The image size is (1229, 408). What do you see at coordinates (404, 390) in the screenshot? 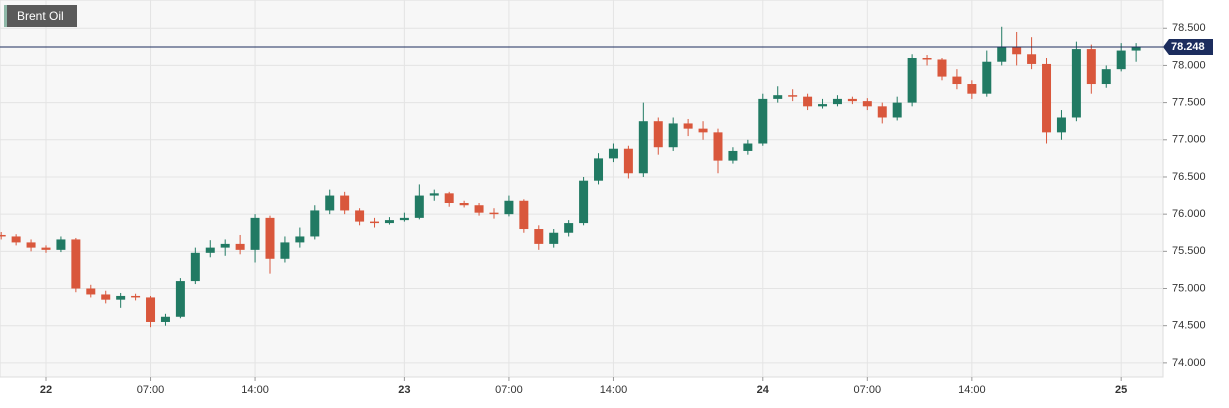
I see `x-tick-label: 23` at bounding box center [404, 390].